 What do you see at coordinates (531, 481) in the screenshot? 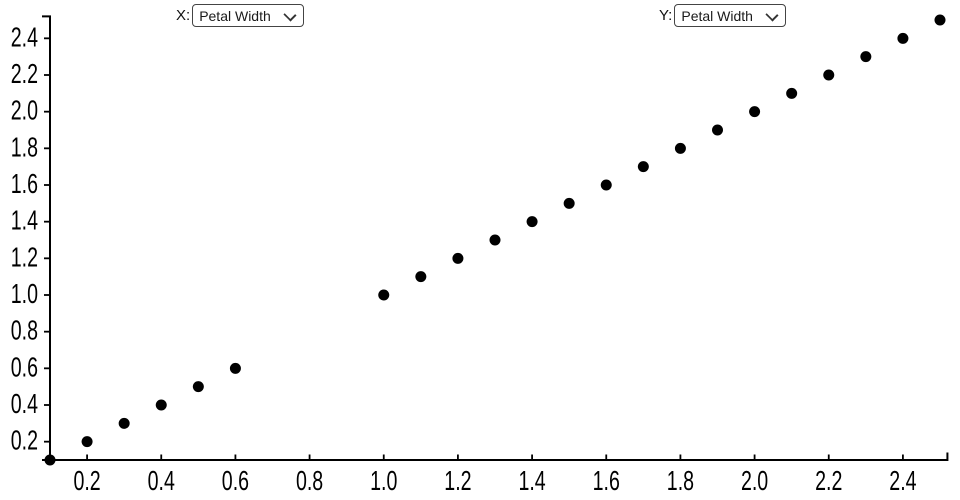
I see `x-tick-label: 1.4` at bounding box center [531, 481].